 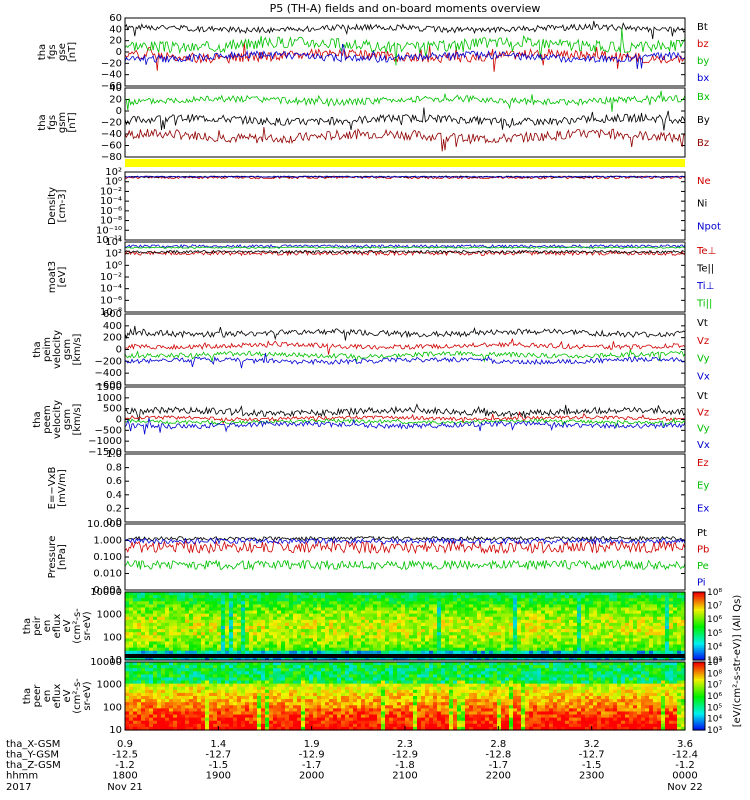 What do you see at coordinates (405, 176) in the screenshot?
I see `series-Npot-line` at bounding box center [405, 176].